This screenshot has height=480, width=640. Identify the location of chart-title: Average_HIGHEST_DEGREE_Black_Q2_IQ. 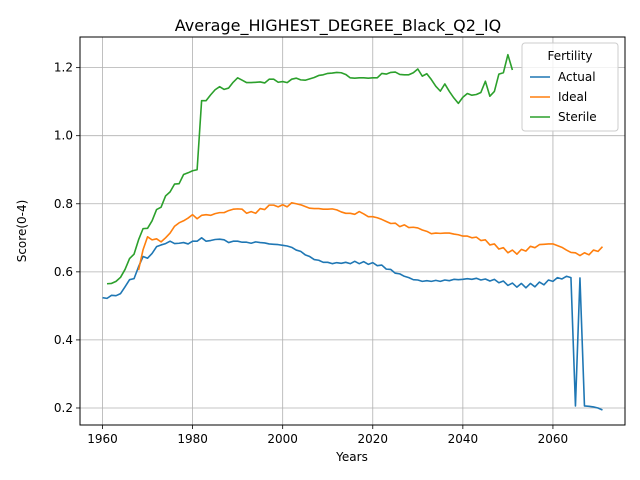
(338, 26).